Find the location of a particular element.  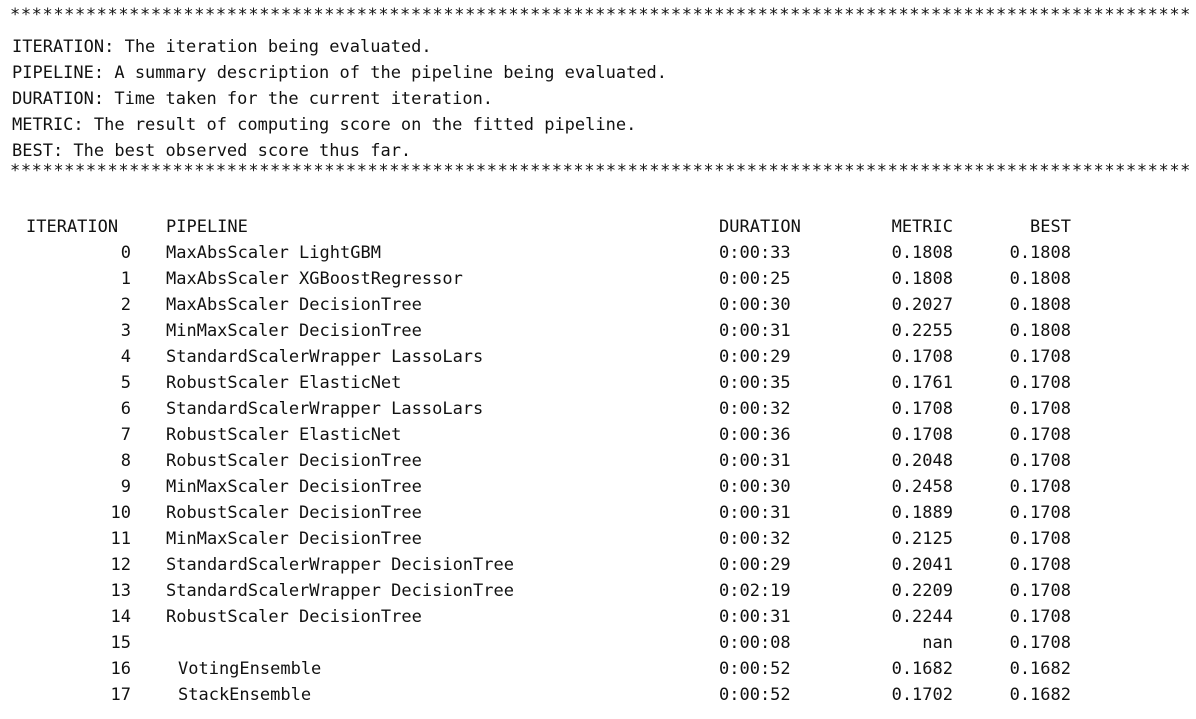

iteration-cell: 0 is located at coordinates (125, 253).